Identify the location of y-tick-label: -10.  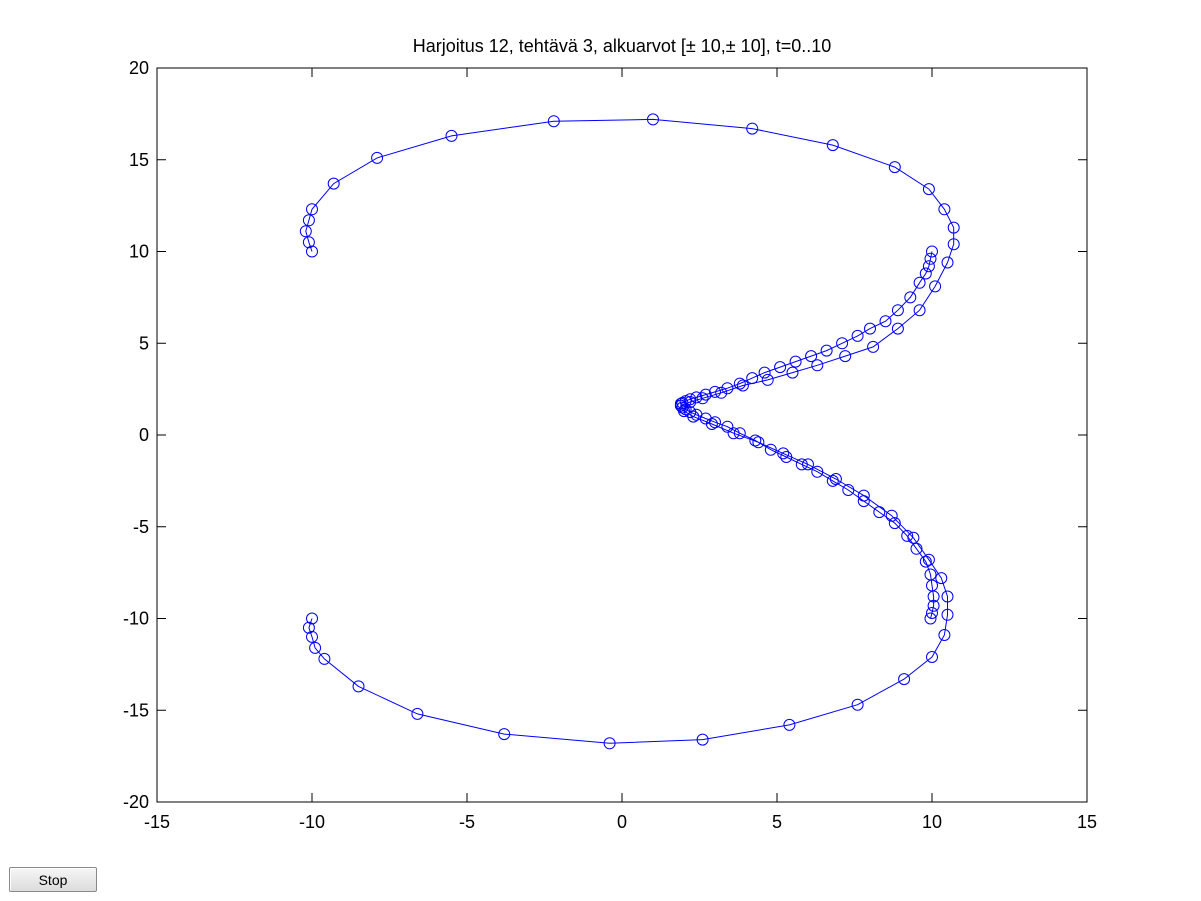
(136, 619).